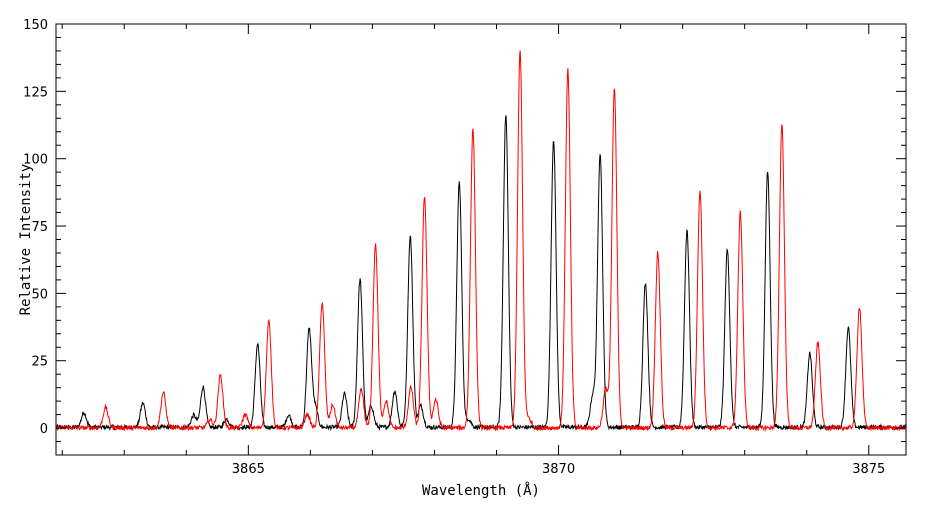 The height and width of the screenshot is (506, 939). I want to click on y-tick-label: 50, so click(39, 294).